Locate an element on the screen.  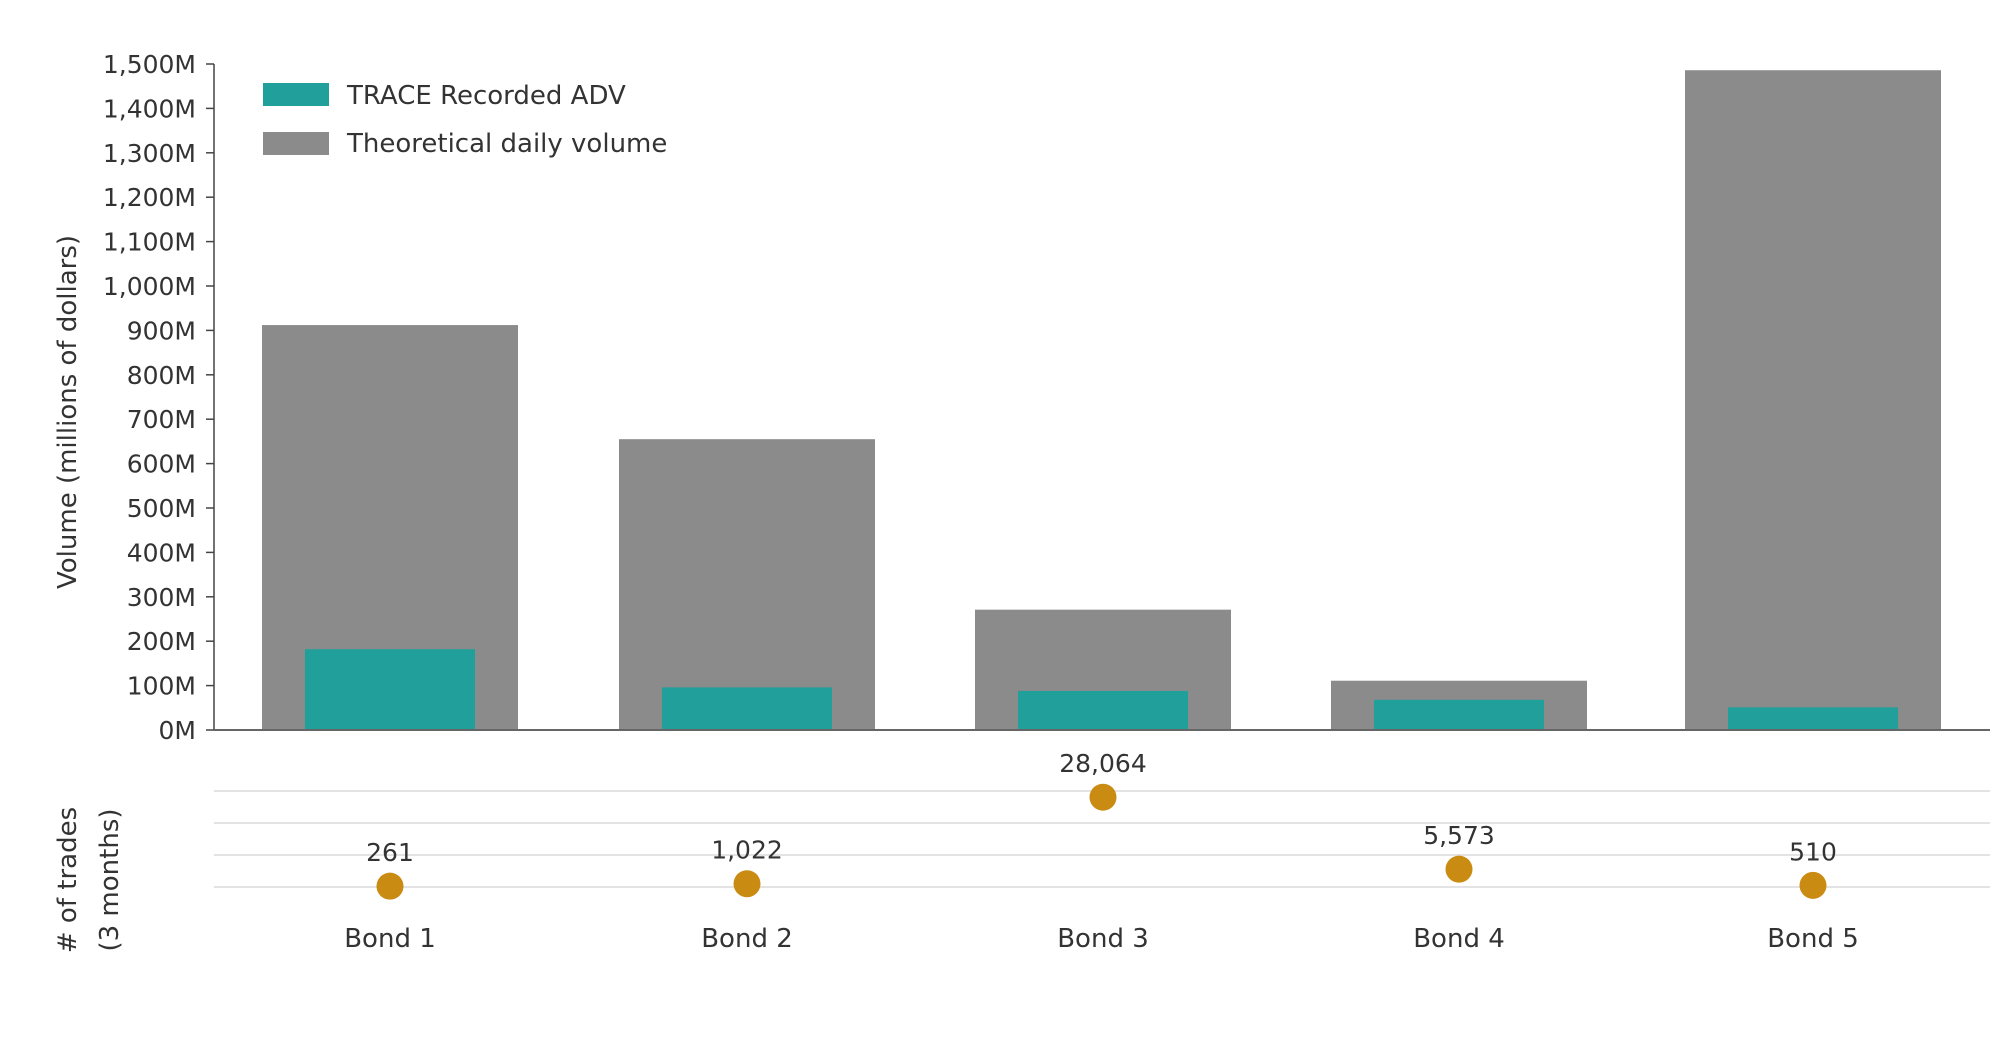
x-axis-labels: Bond 1 Bond 2 Bond 3 Bond 4 Bond 5 is located at coordinates (1101, 939).